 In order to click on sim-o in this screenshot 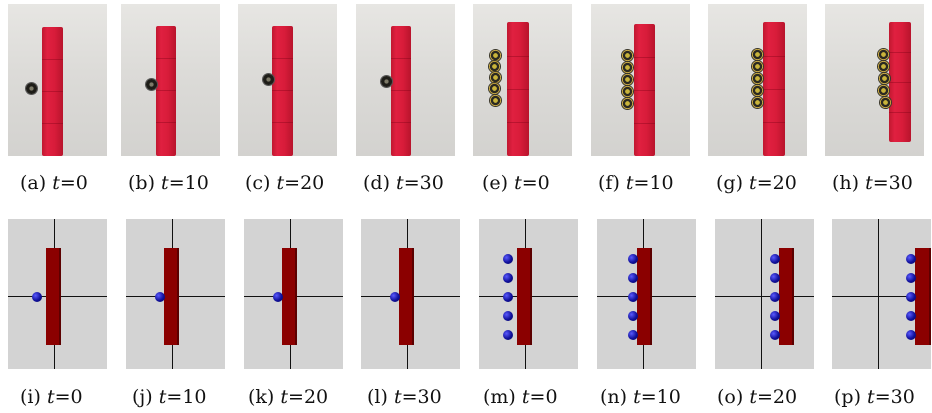, I will do `click(764, 294)`.